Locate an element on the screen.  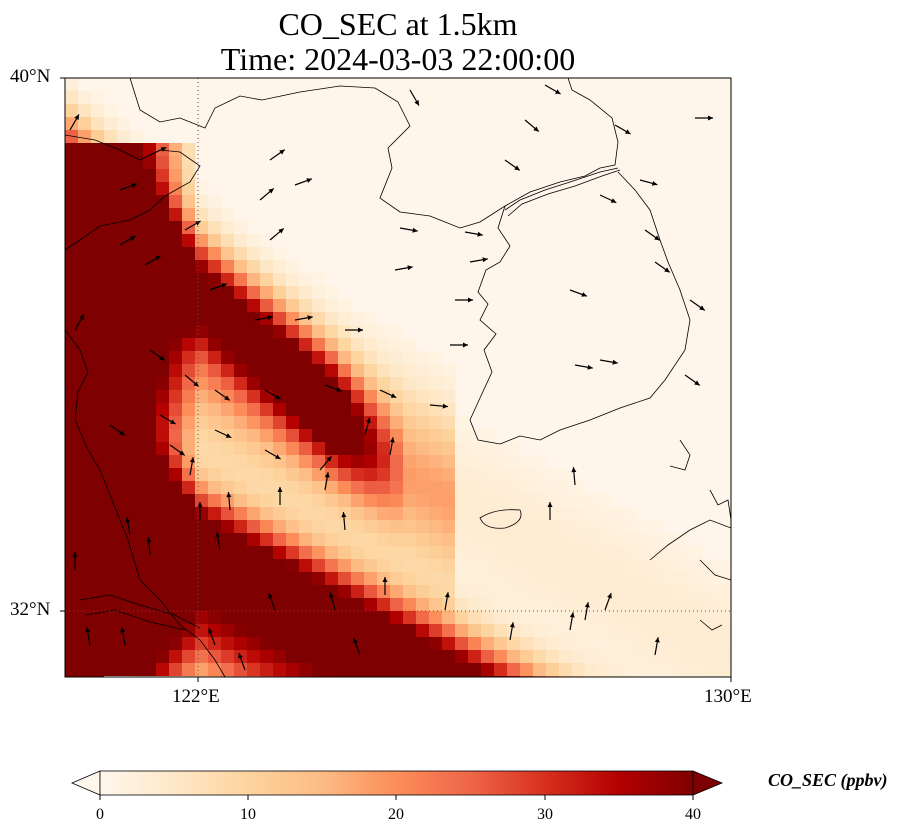
lon-tick-130e: 130°E is located at coordinates (728, 696).